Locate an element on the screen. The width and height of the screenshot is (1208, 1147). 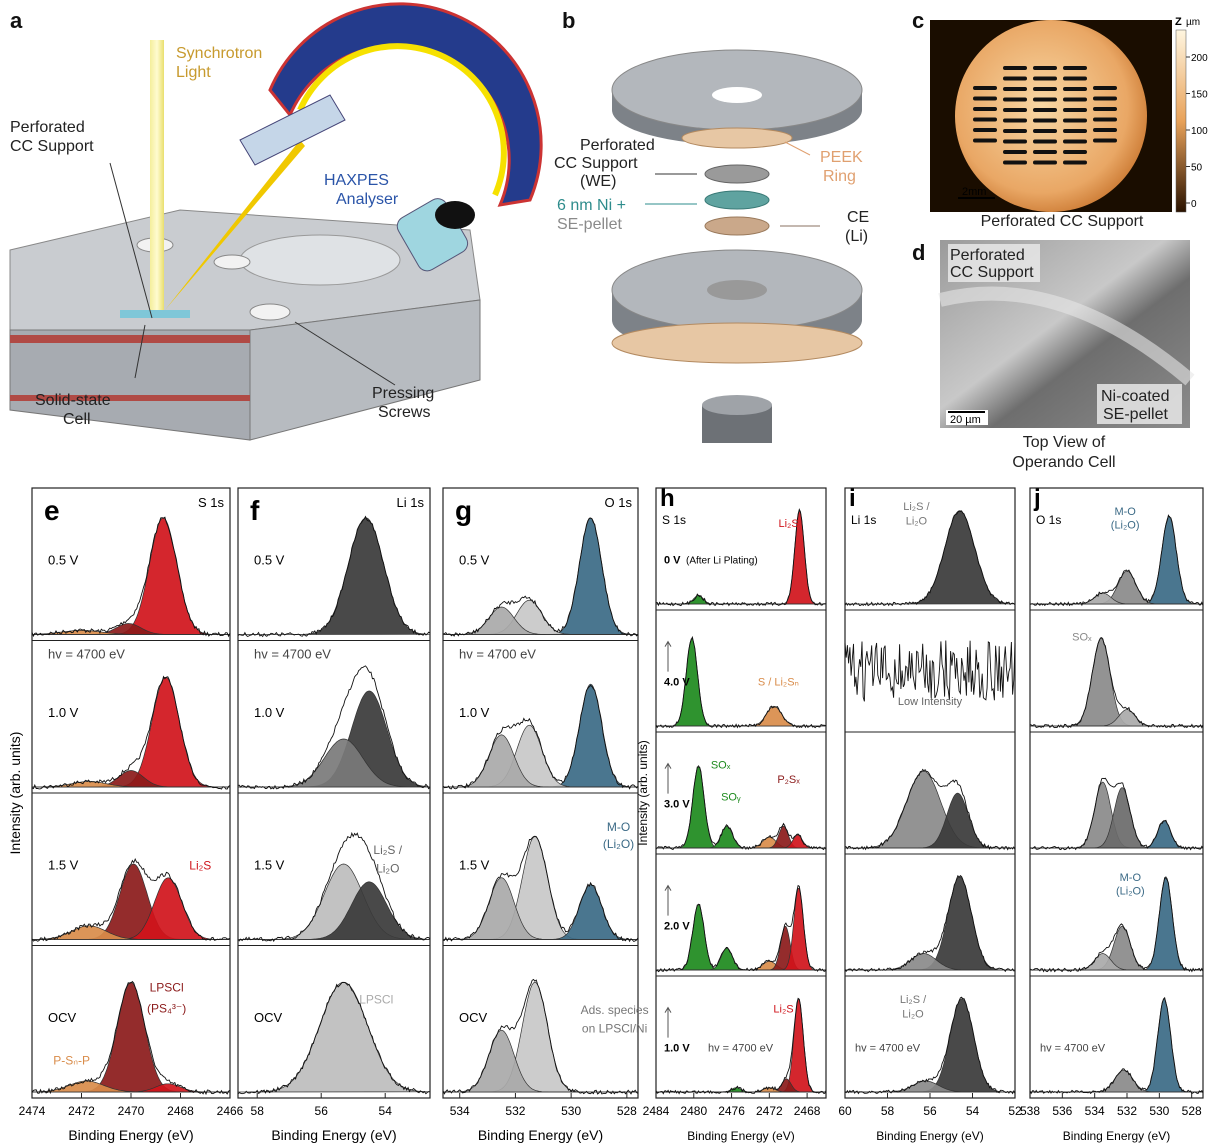
panel-letter: j is located at coordinates (1037, 498).